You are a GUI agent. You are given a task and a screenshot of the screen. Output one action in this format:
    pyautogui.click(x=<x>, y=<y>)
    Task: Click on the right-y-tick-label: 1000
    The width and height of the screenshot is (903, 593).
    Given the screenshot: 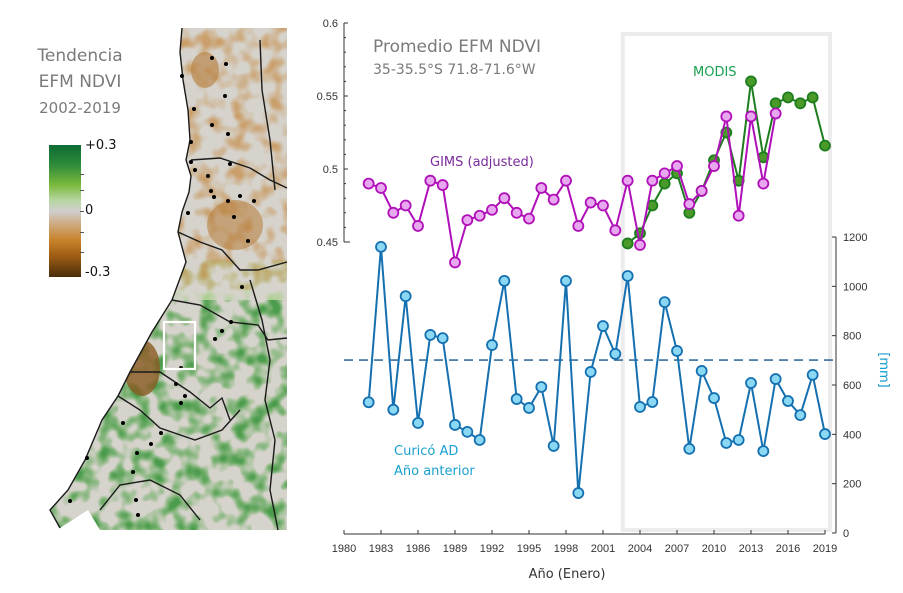 What is the action you would take?
    pyautogui.click(x=855, y=287)
    